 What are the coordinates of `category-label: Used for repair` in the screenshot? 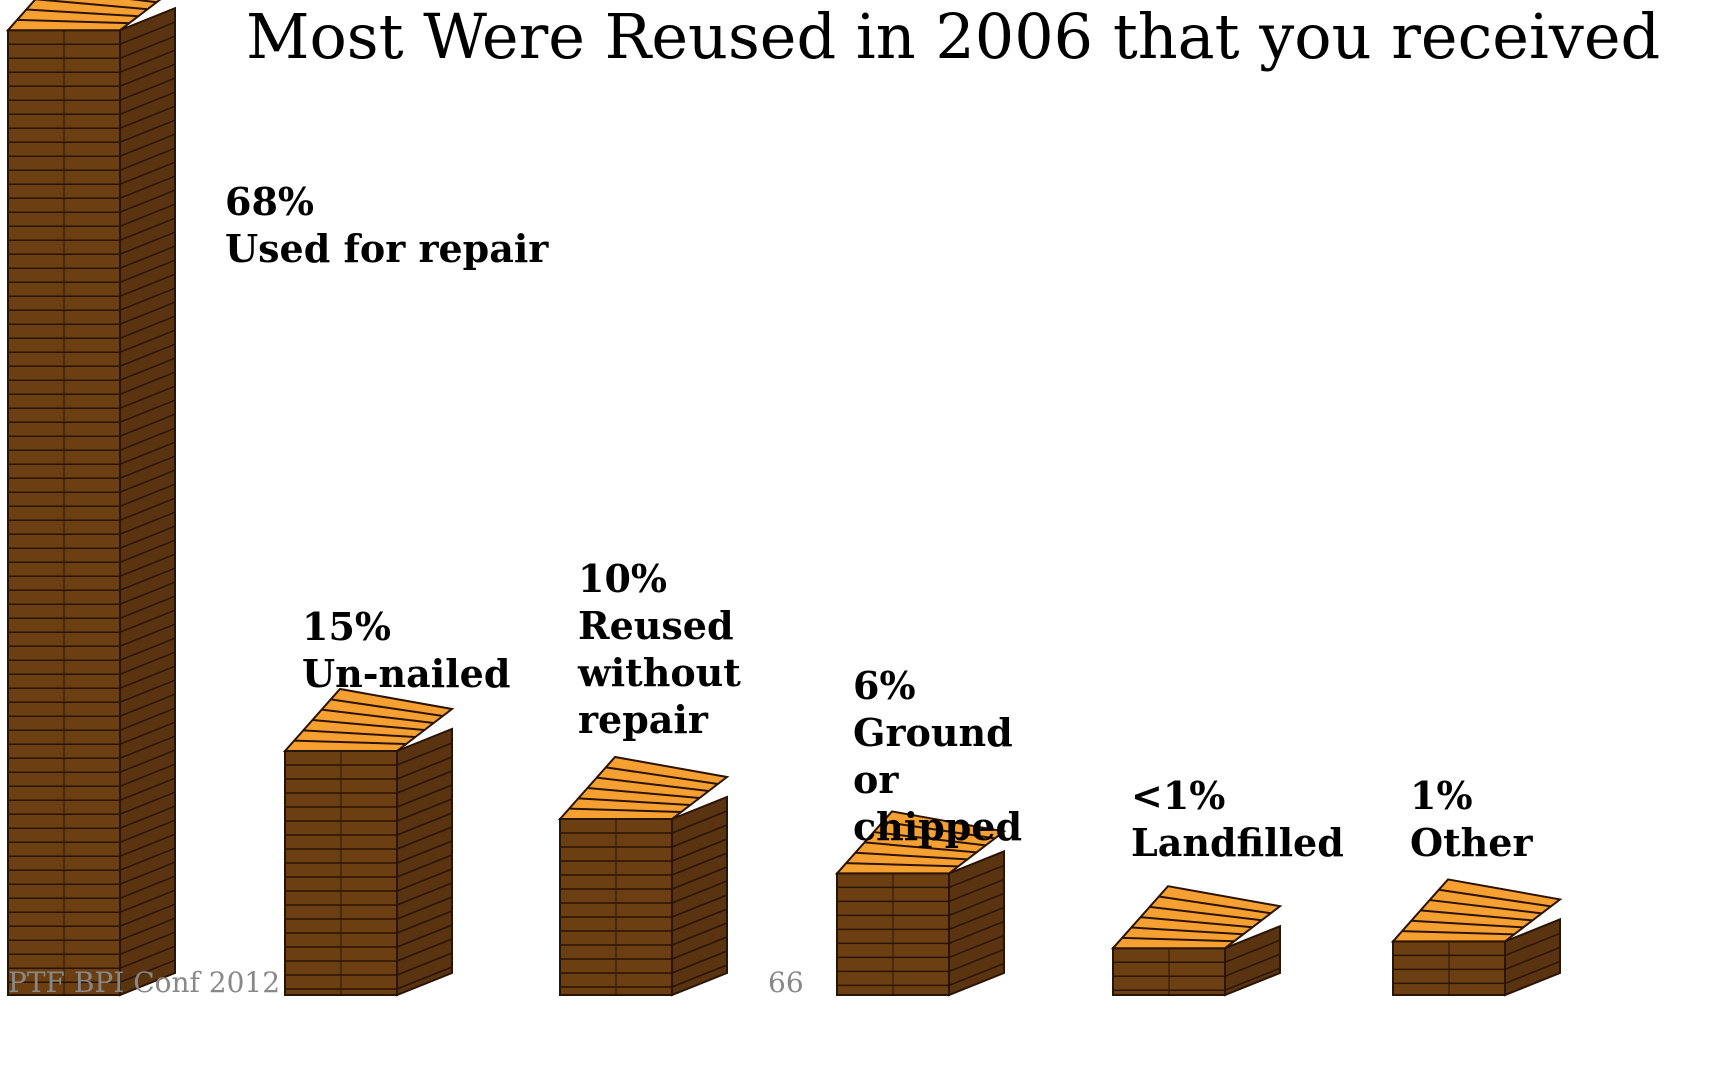 It's located at (387, 248).